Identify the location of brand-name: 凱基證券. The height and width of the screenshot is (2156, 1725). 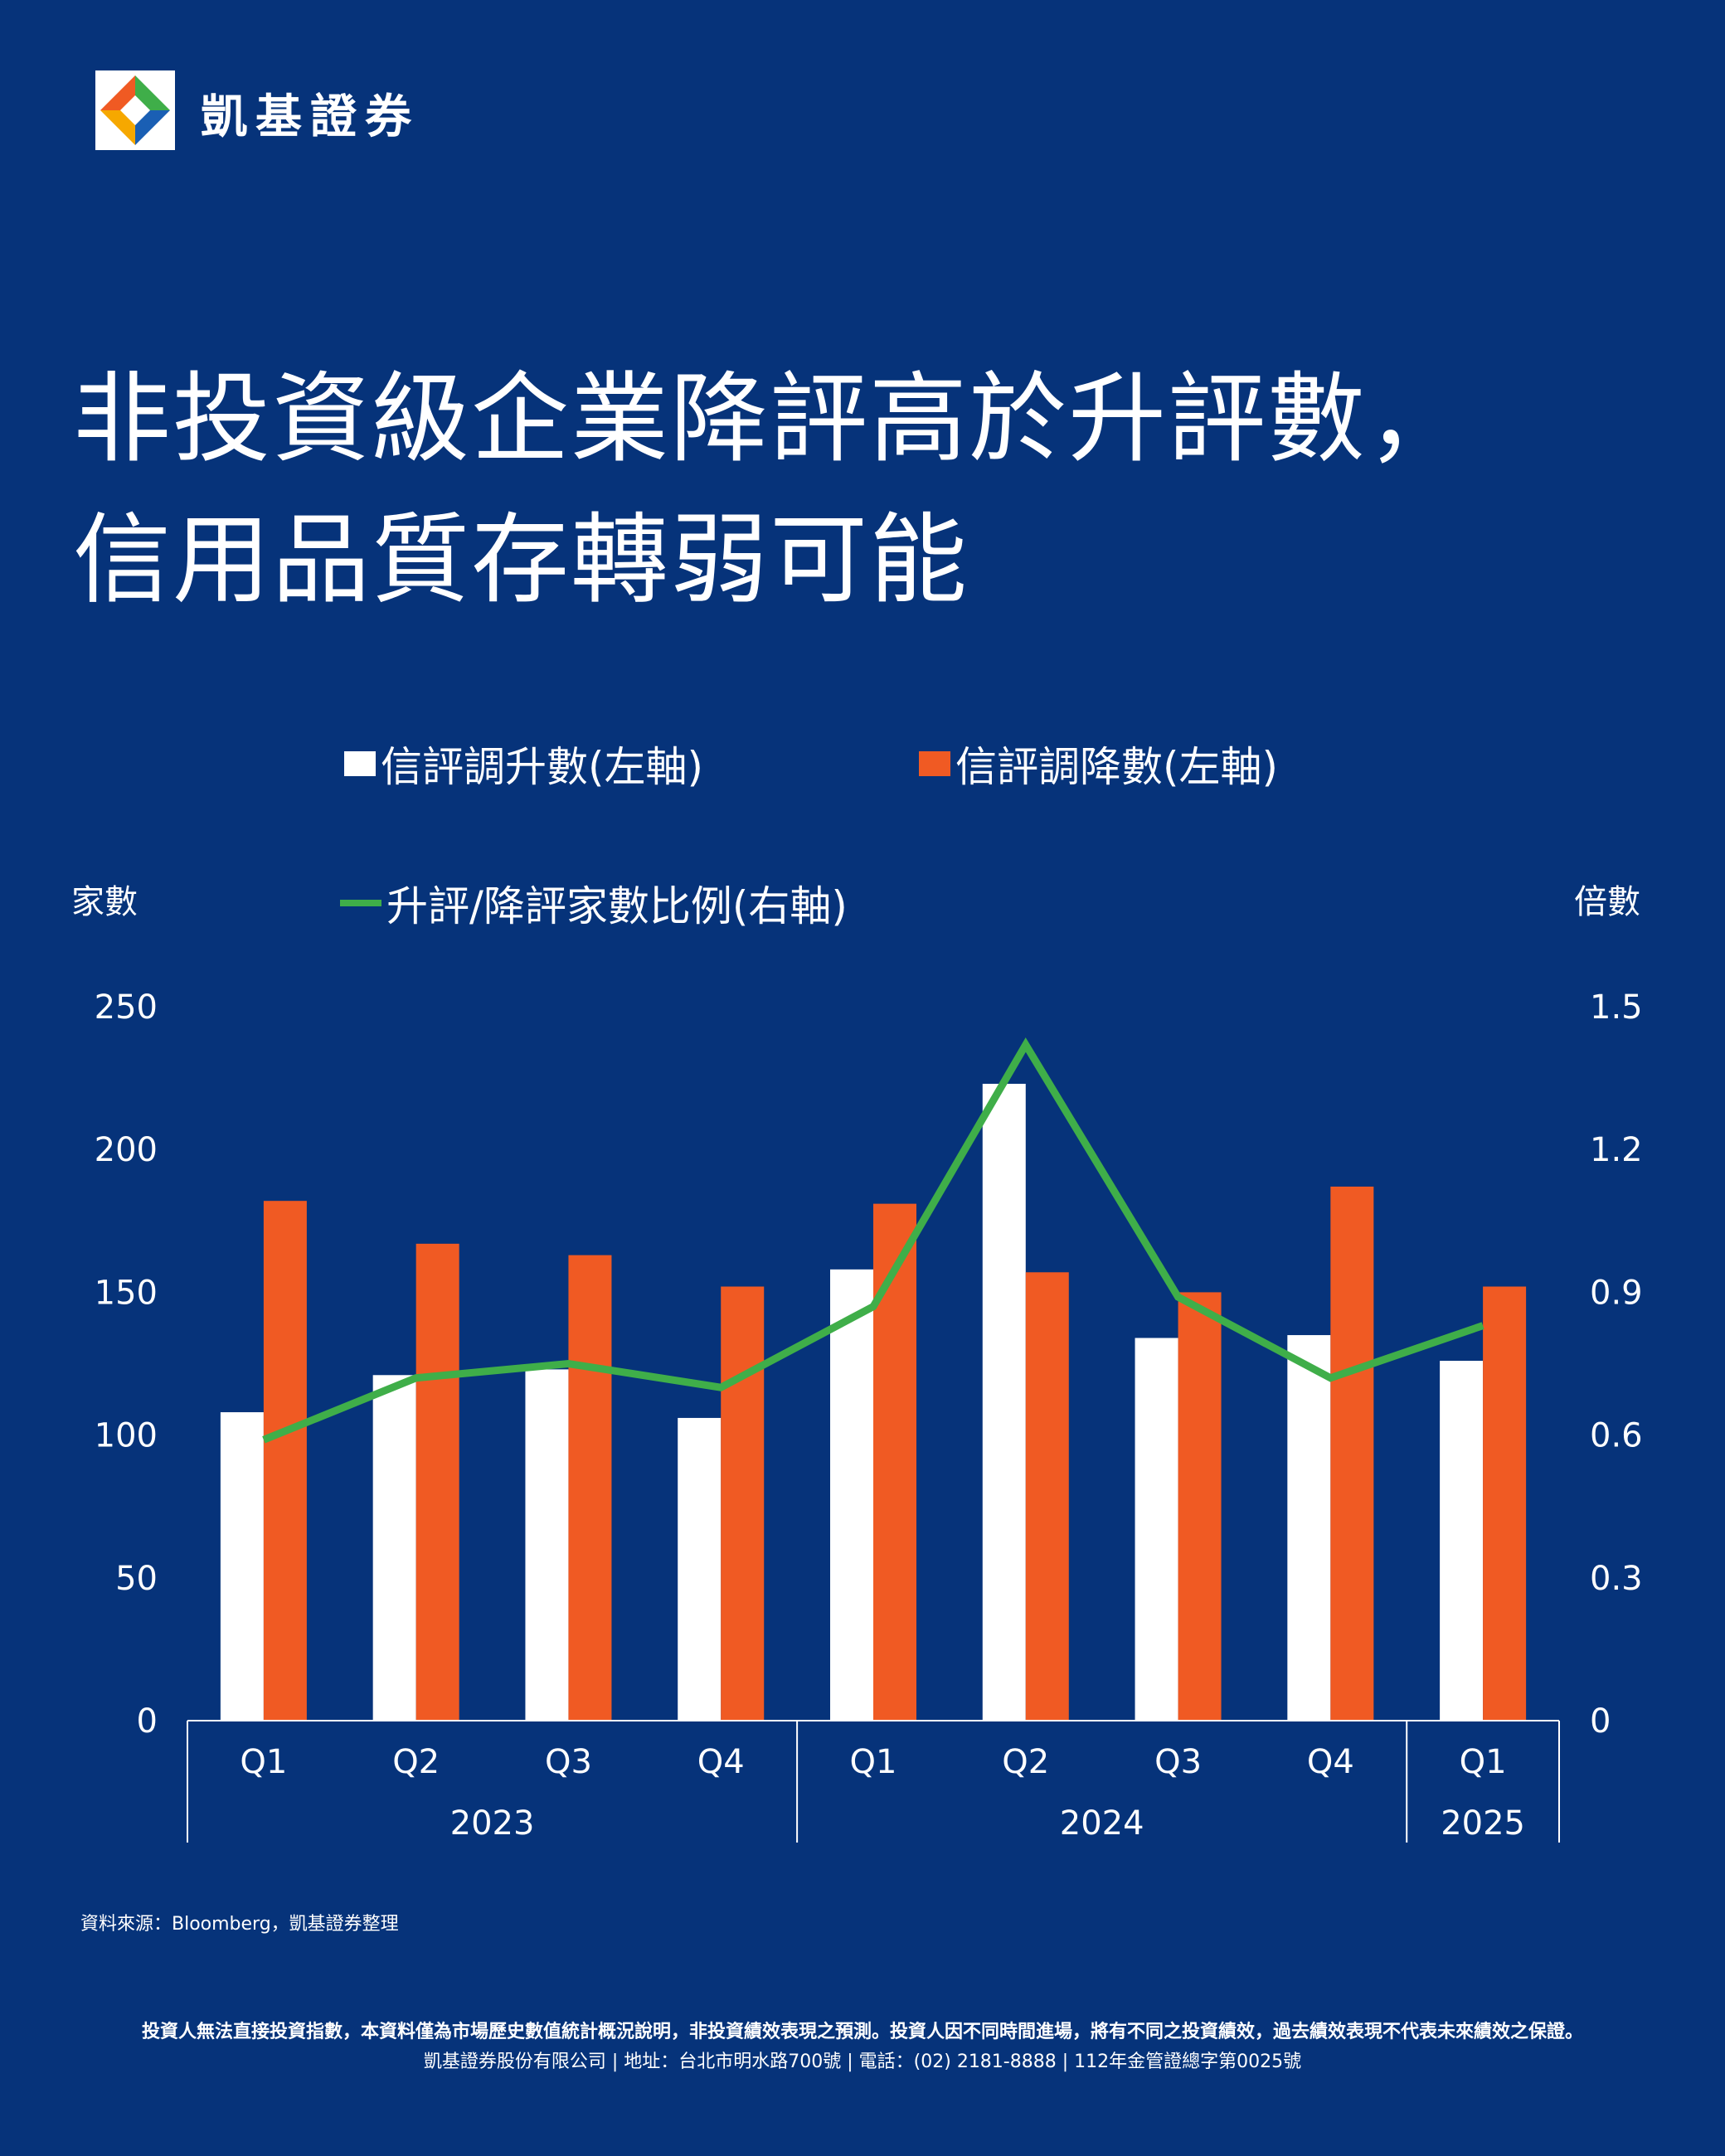
(311, 117).